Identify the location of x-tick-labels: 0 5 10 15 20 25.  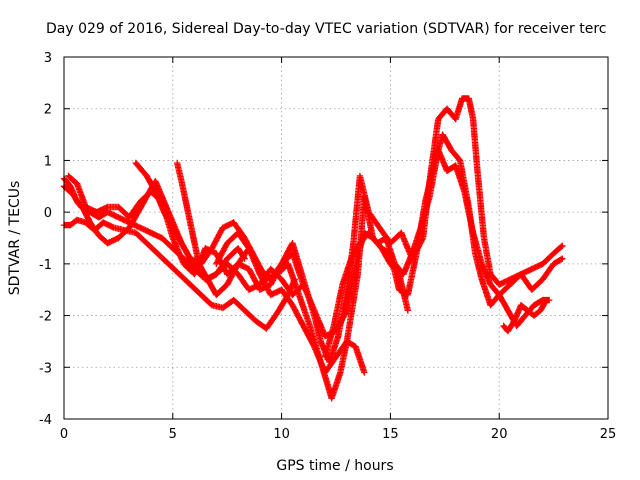
(338, 434).